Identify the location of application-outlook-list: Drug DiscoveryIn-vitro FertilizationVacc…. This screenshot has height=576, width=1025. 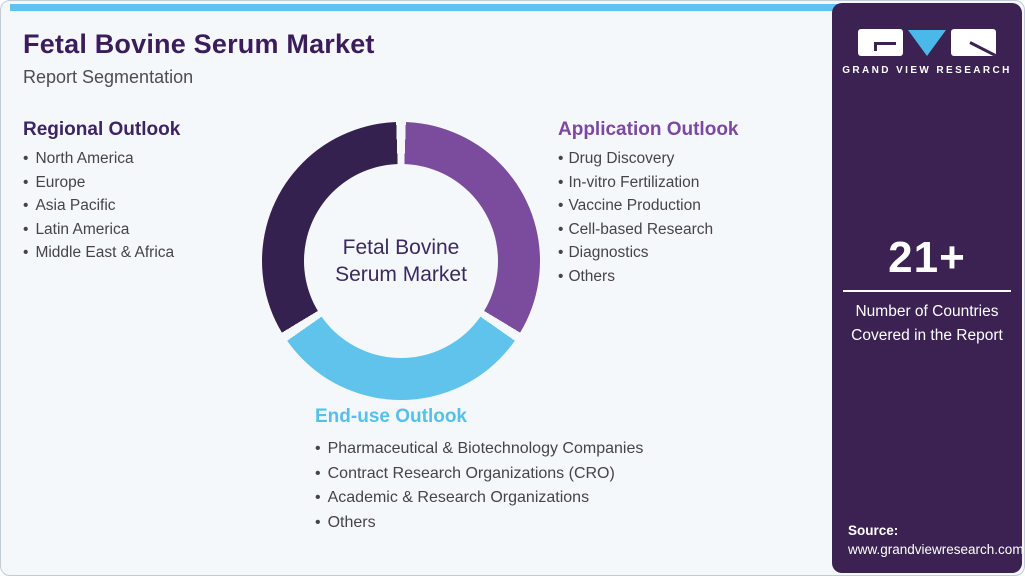
(648, 218).